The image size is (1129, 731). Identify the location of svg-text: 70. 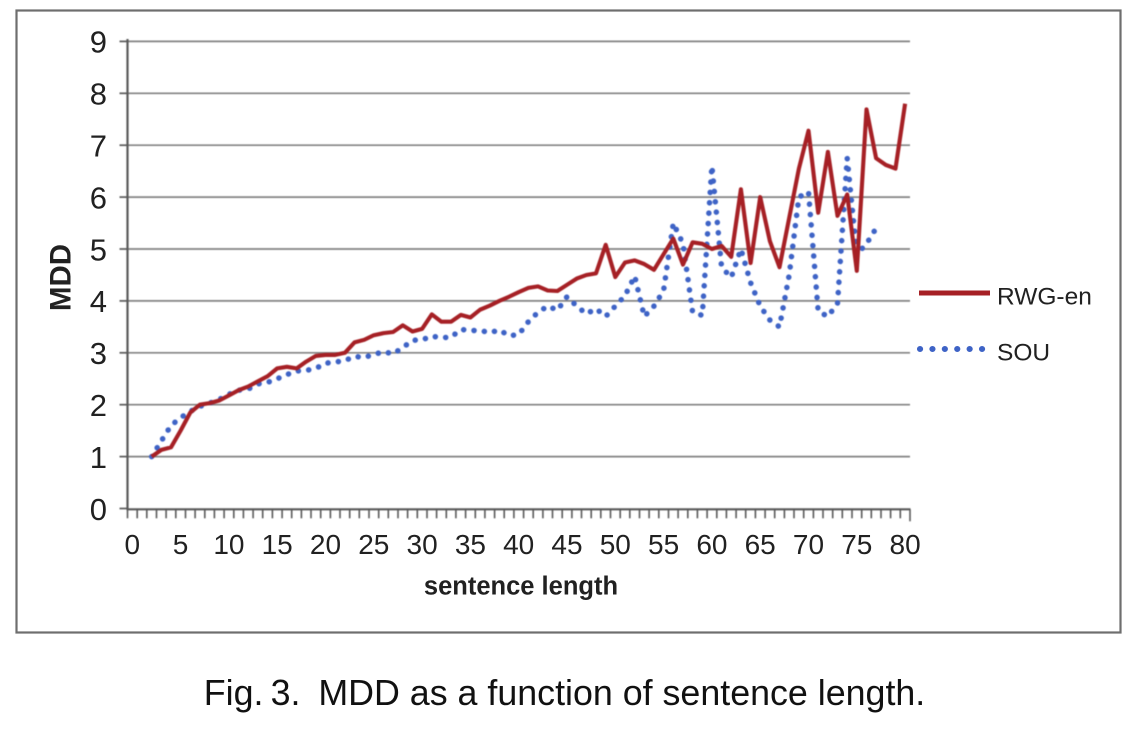
(808, 544).